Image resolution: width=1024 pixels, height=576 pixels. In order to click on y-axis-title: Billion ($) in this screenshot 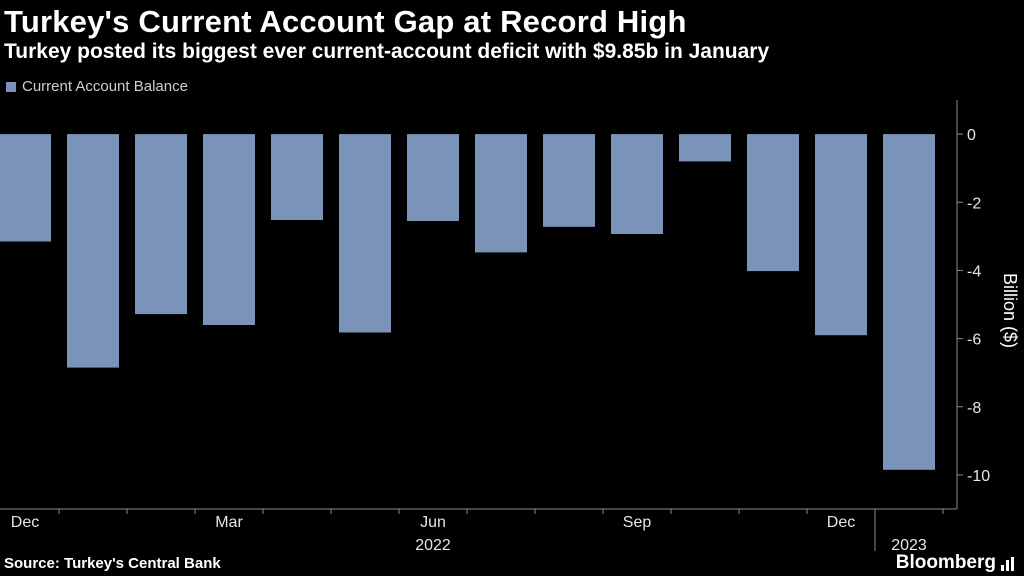, I will do `click(1010, 310)`.